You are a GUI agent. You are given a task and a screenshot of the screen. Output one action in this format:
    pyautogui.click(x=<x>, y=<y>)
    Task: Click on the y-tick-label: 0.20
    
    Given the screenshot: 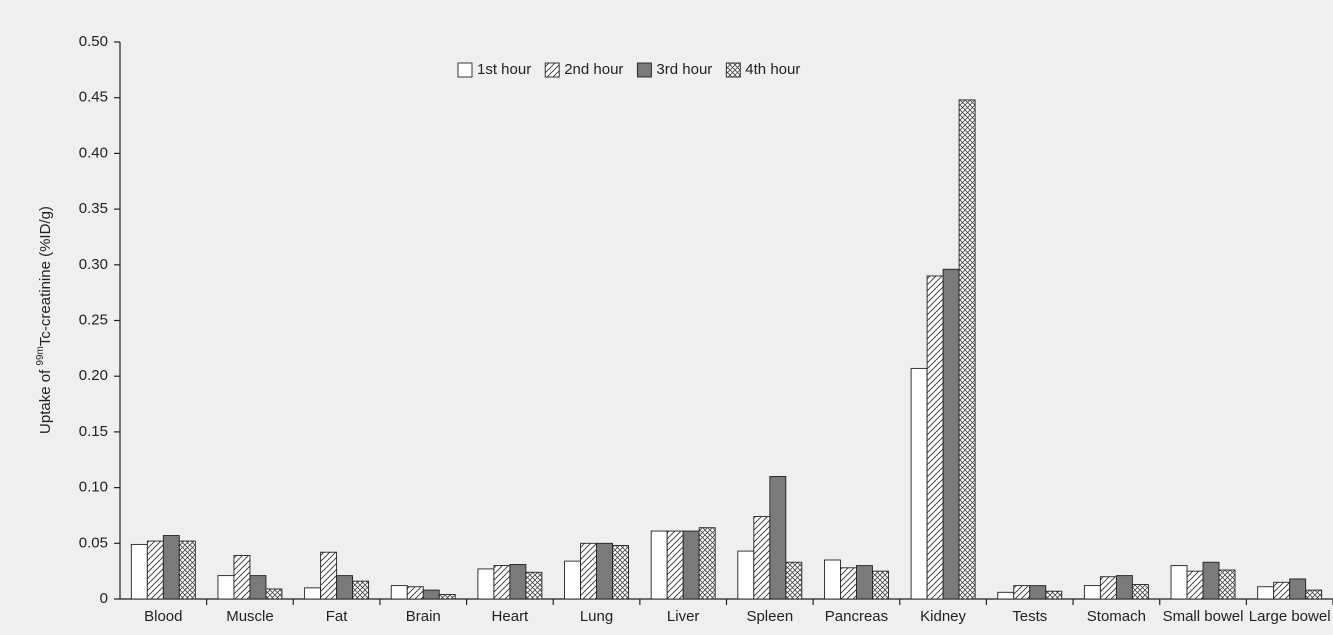 What is the action you would take?
    pyautogui.click(x=93, y=375)
    